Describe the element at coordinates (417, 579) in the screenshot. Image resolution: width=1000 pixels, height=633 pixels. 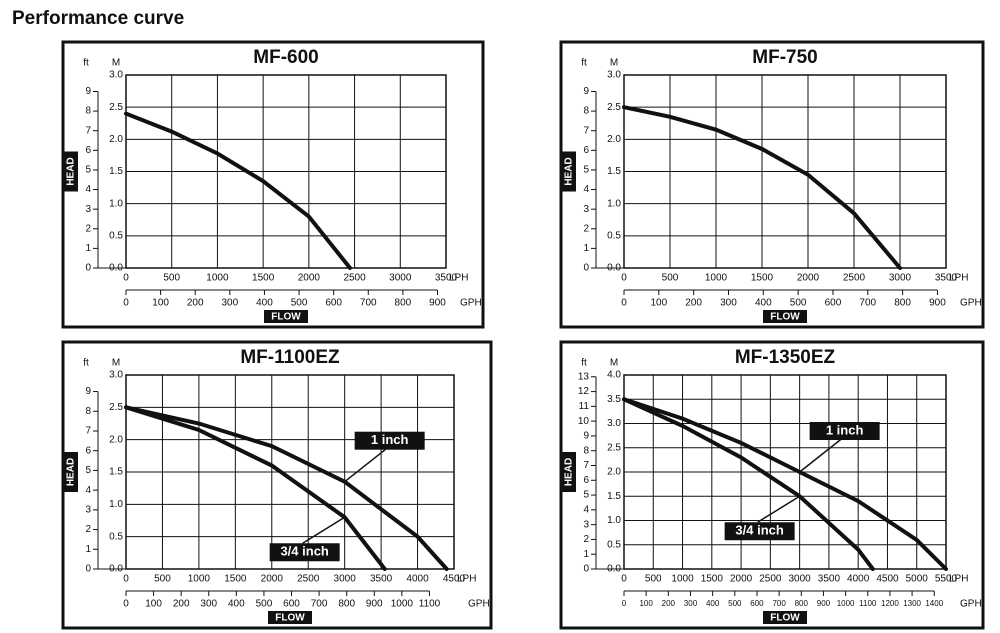
I see `x-tick-label: 4000` at that location.